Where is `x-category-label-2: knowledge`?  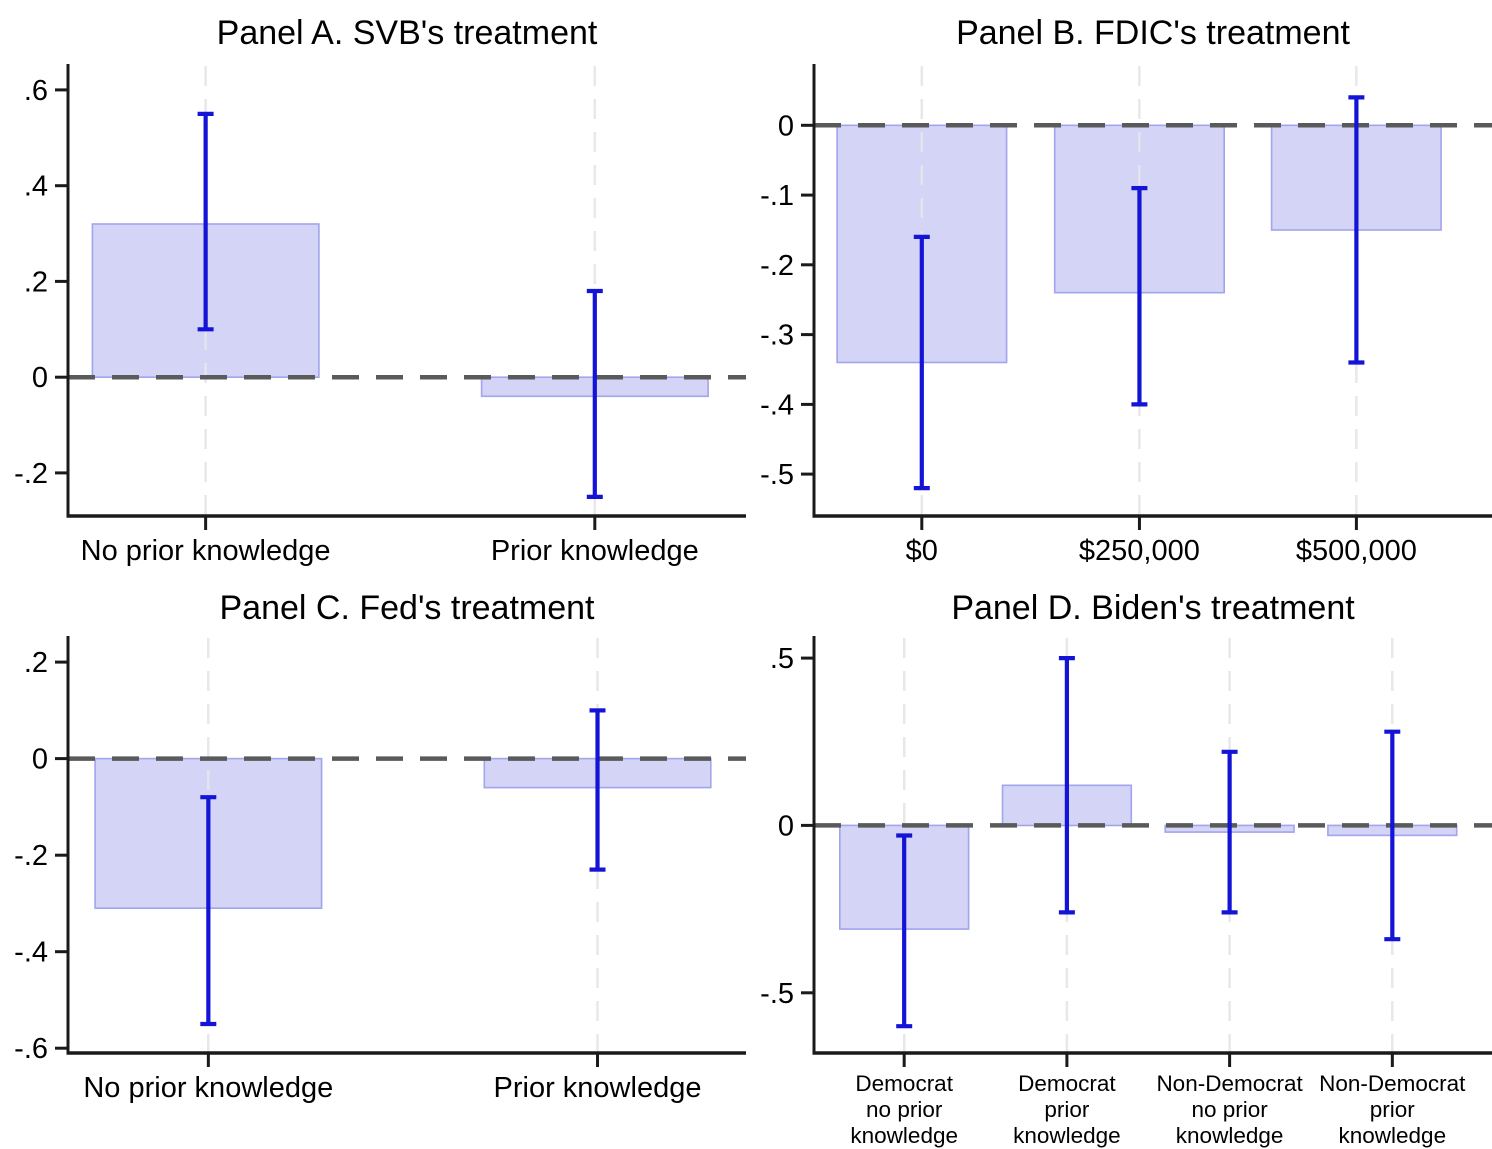
x-category-label-2: knowledge is located at coordinates (1067, 1135).